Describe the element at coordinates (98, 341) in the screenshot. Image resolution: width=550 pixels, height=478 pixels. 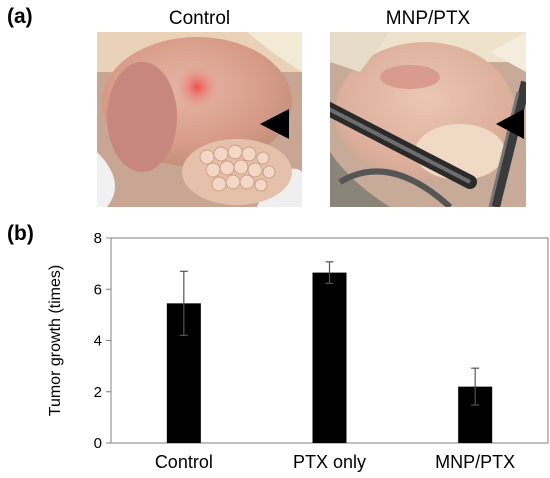
I see `y-tick-label: 4` at that location.